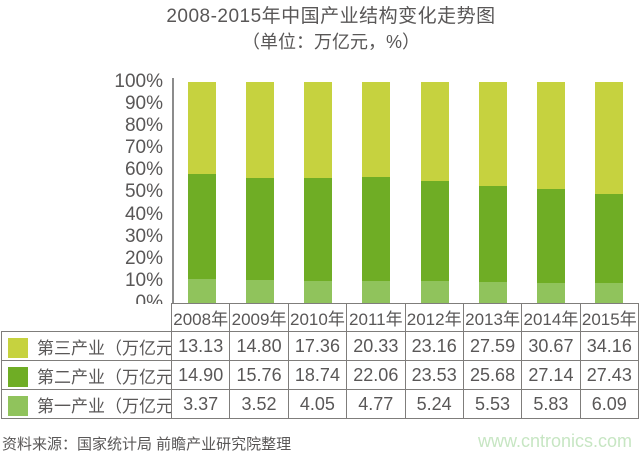 The image size is (640, 458). What do you see at coordinates (330, 42) in the screenshot?
I see `chart-subtitle: （单位：万亿元，%）` at bounding box center [330, 42].